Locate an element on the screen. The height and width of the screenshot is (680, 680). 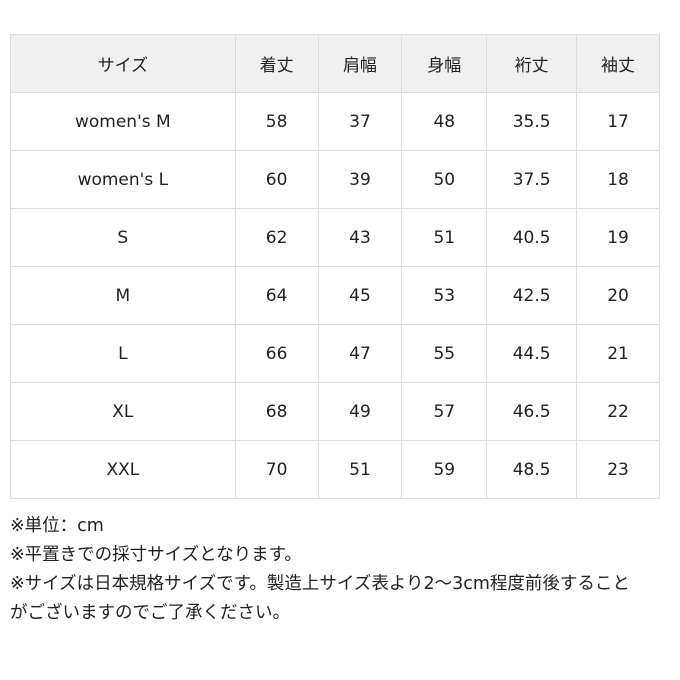
measurement-cell: 43 is located at coordinates (360, 237).